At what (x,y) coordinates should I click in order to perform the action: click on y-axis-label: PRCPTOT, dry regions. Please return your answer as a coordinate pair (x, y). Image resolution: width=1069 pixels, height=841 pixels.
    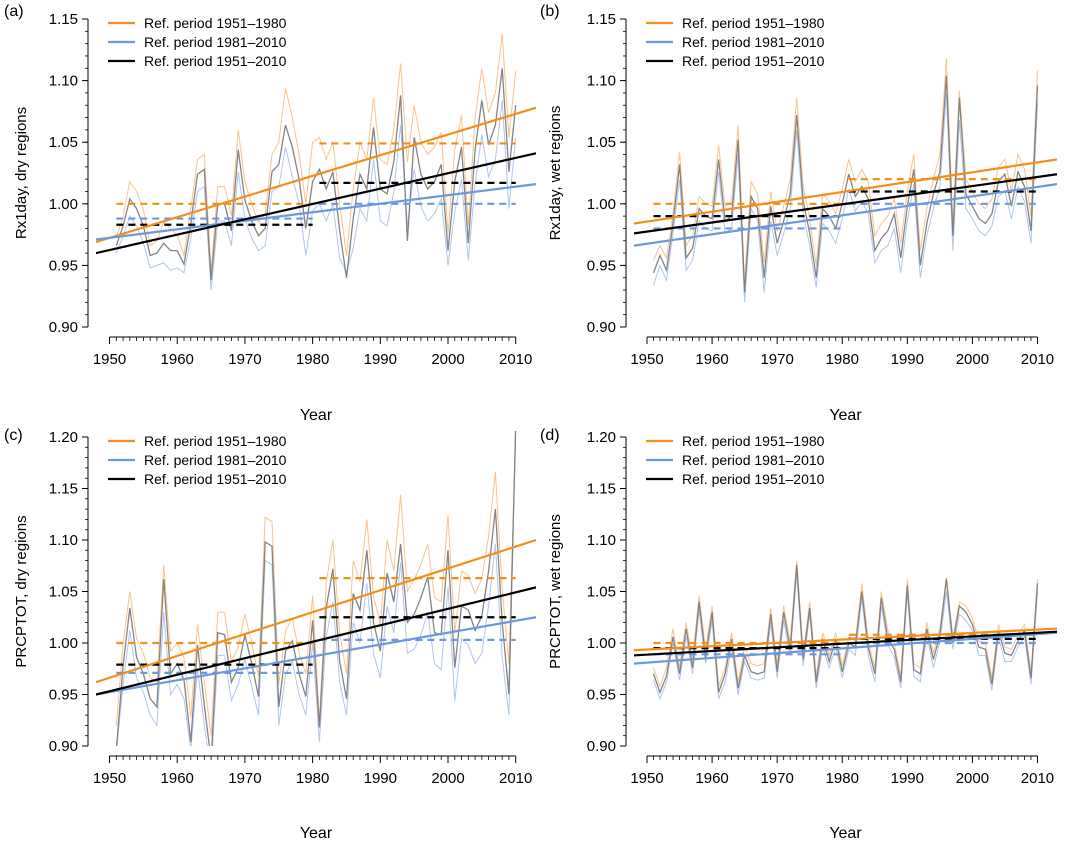
    Looking at the image, I should click on (21, 591).